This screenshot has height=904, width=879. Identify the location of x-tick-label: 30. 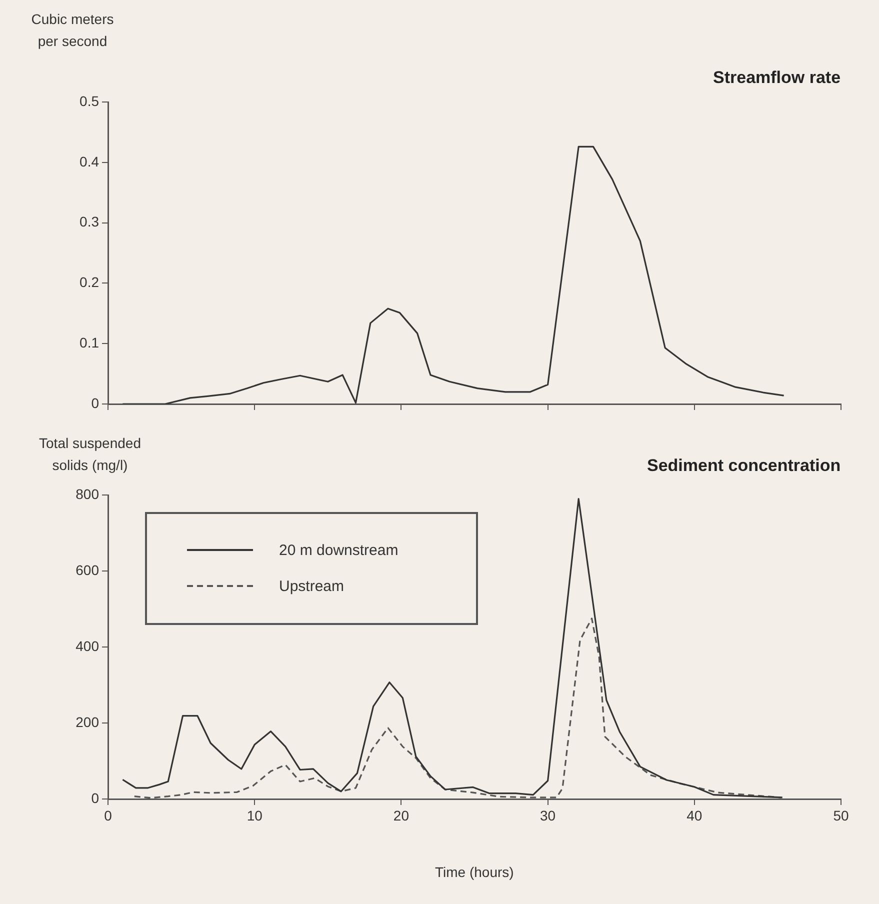
(548, 815).